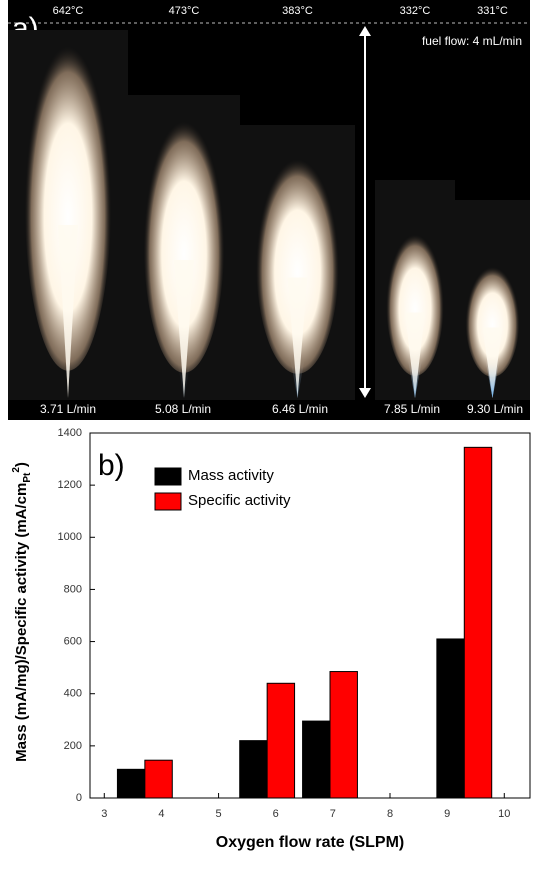  I want to click on legend-label: Mass activity, so click(231, 475).